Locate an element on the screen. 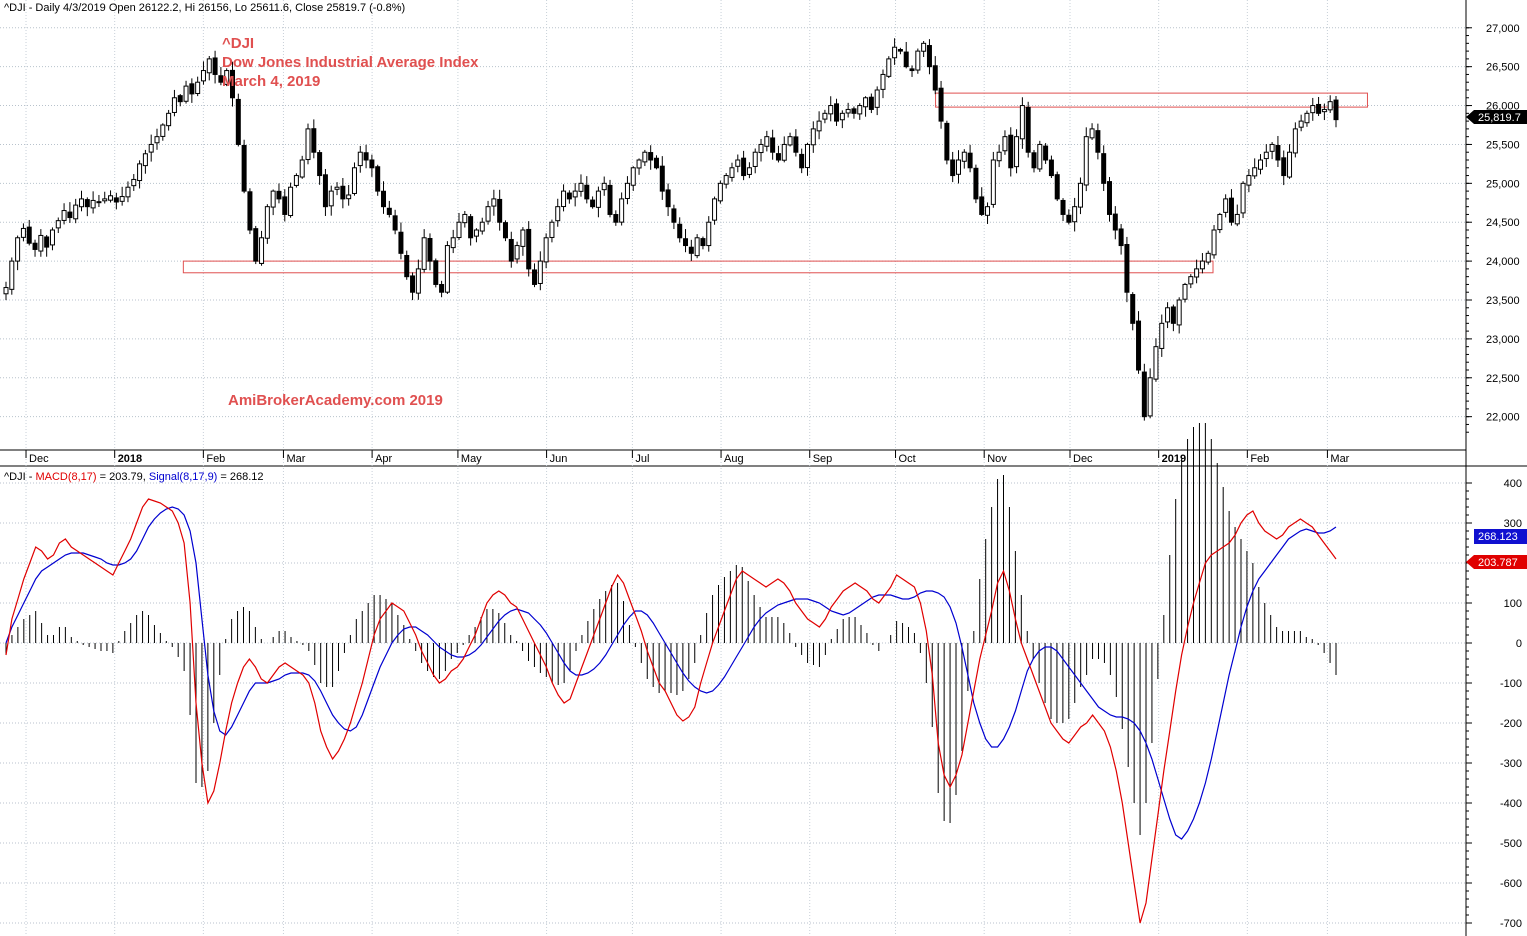 This screenshot has height=936, width=1527. price-tick-label: 24,500 is located at coordinates (1503, 223).